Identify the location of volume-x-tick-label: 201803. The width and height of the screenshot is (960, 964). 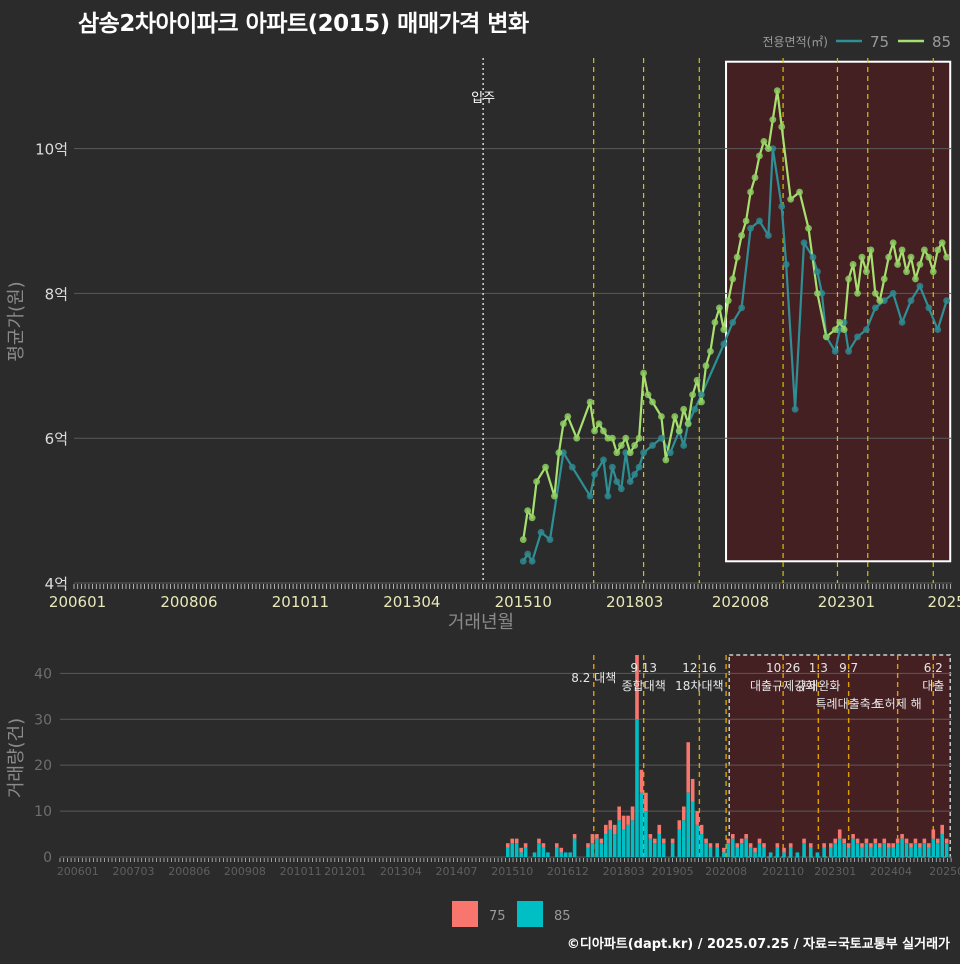
(624, 871).